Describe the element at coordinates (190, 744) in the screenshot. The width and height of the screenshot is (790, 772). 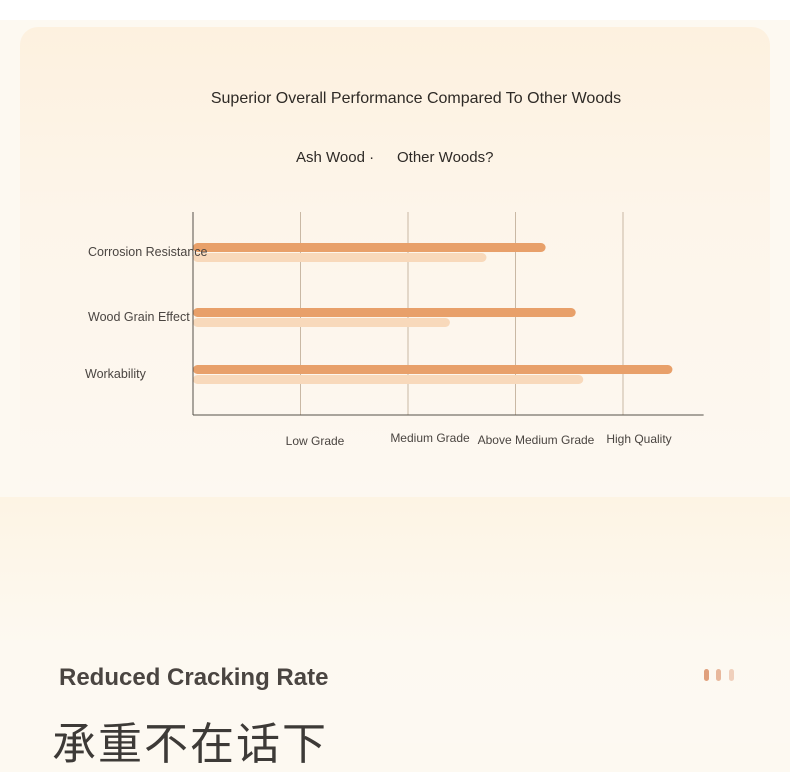
I see `section-subtitle-cjk: 承重不在话下` at that location.